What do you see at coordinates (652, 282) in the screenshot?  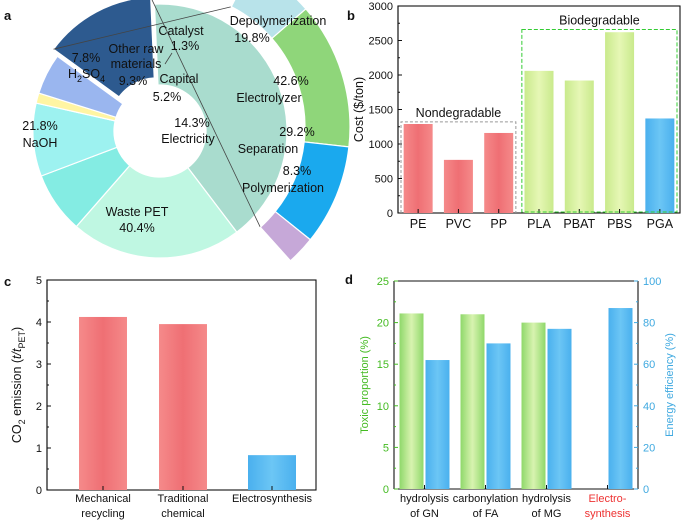 I see `energy-y-tick-label: 100` at bounding box center [652, 282].